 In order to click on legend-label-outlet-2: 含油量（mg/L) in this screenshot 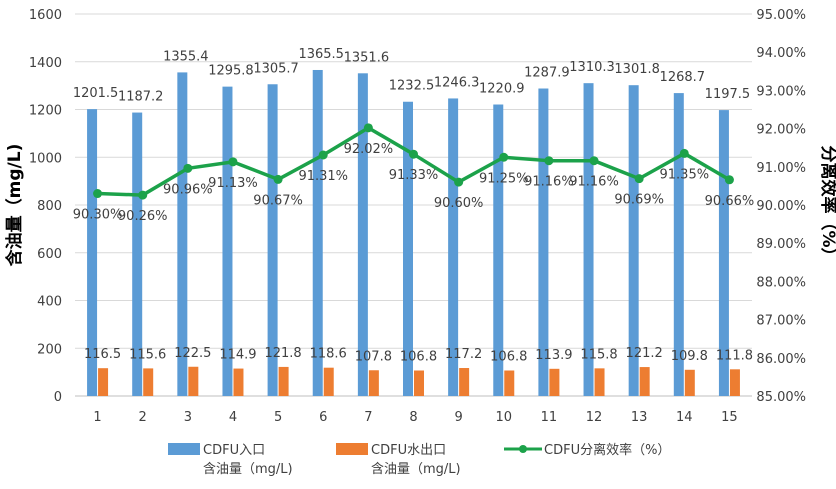, I will do `click(416, 469)`.